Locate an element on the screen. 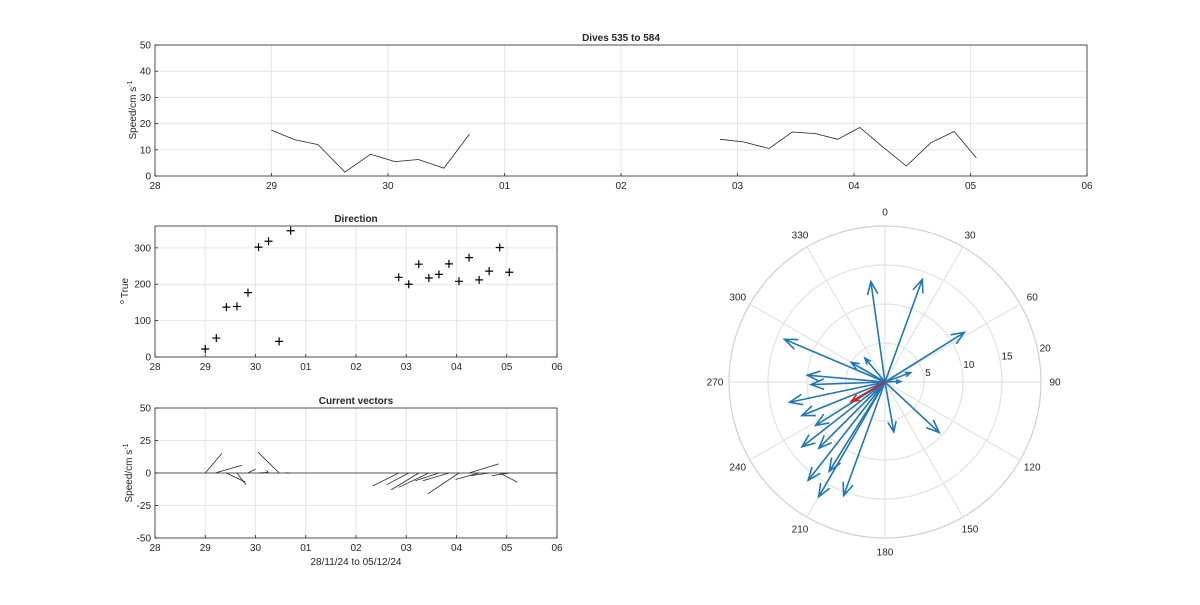  polar-r-label: 10 is located at coordinates (969, 365).